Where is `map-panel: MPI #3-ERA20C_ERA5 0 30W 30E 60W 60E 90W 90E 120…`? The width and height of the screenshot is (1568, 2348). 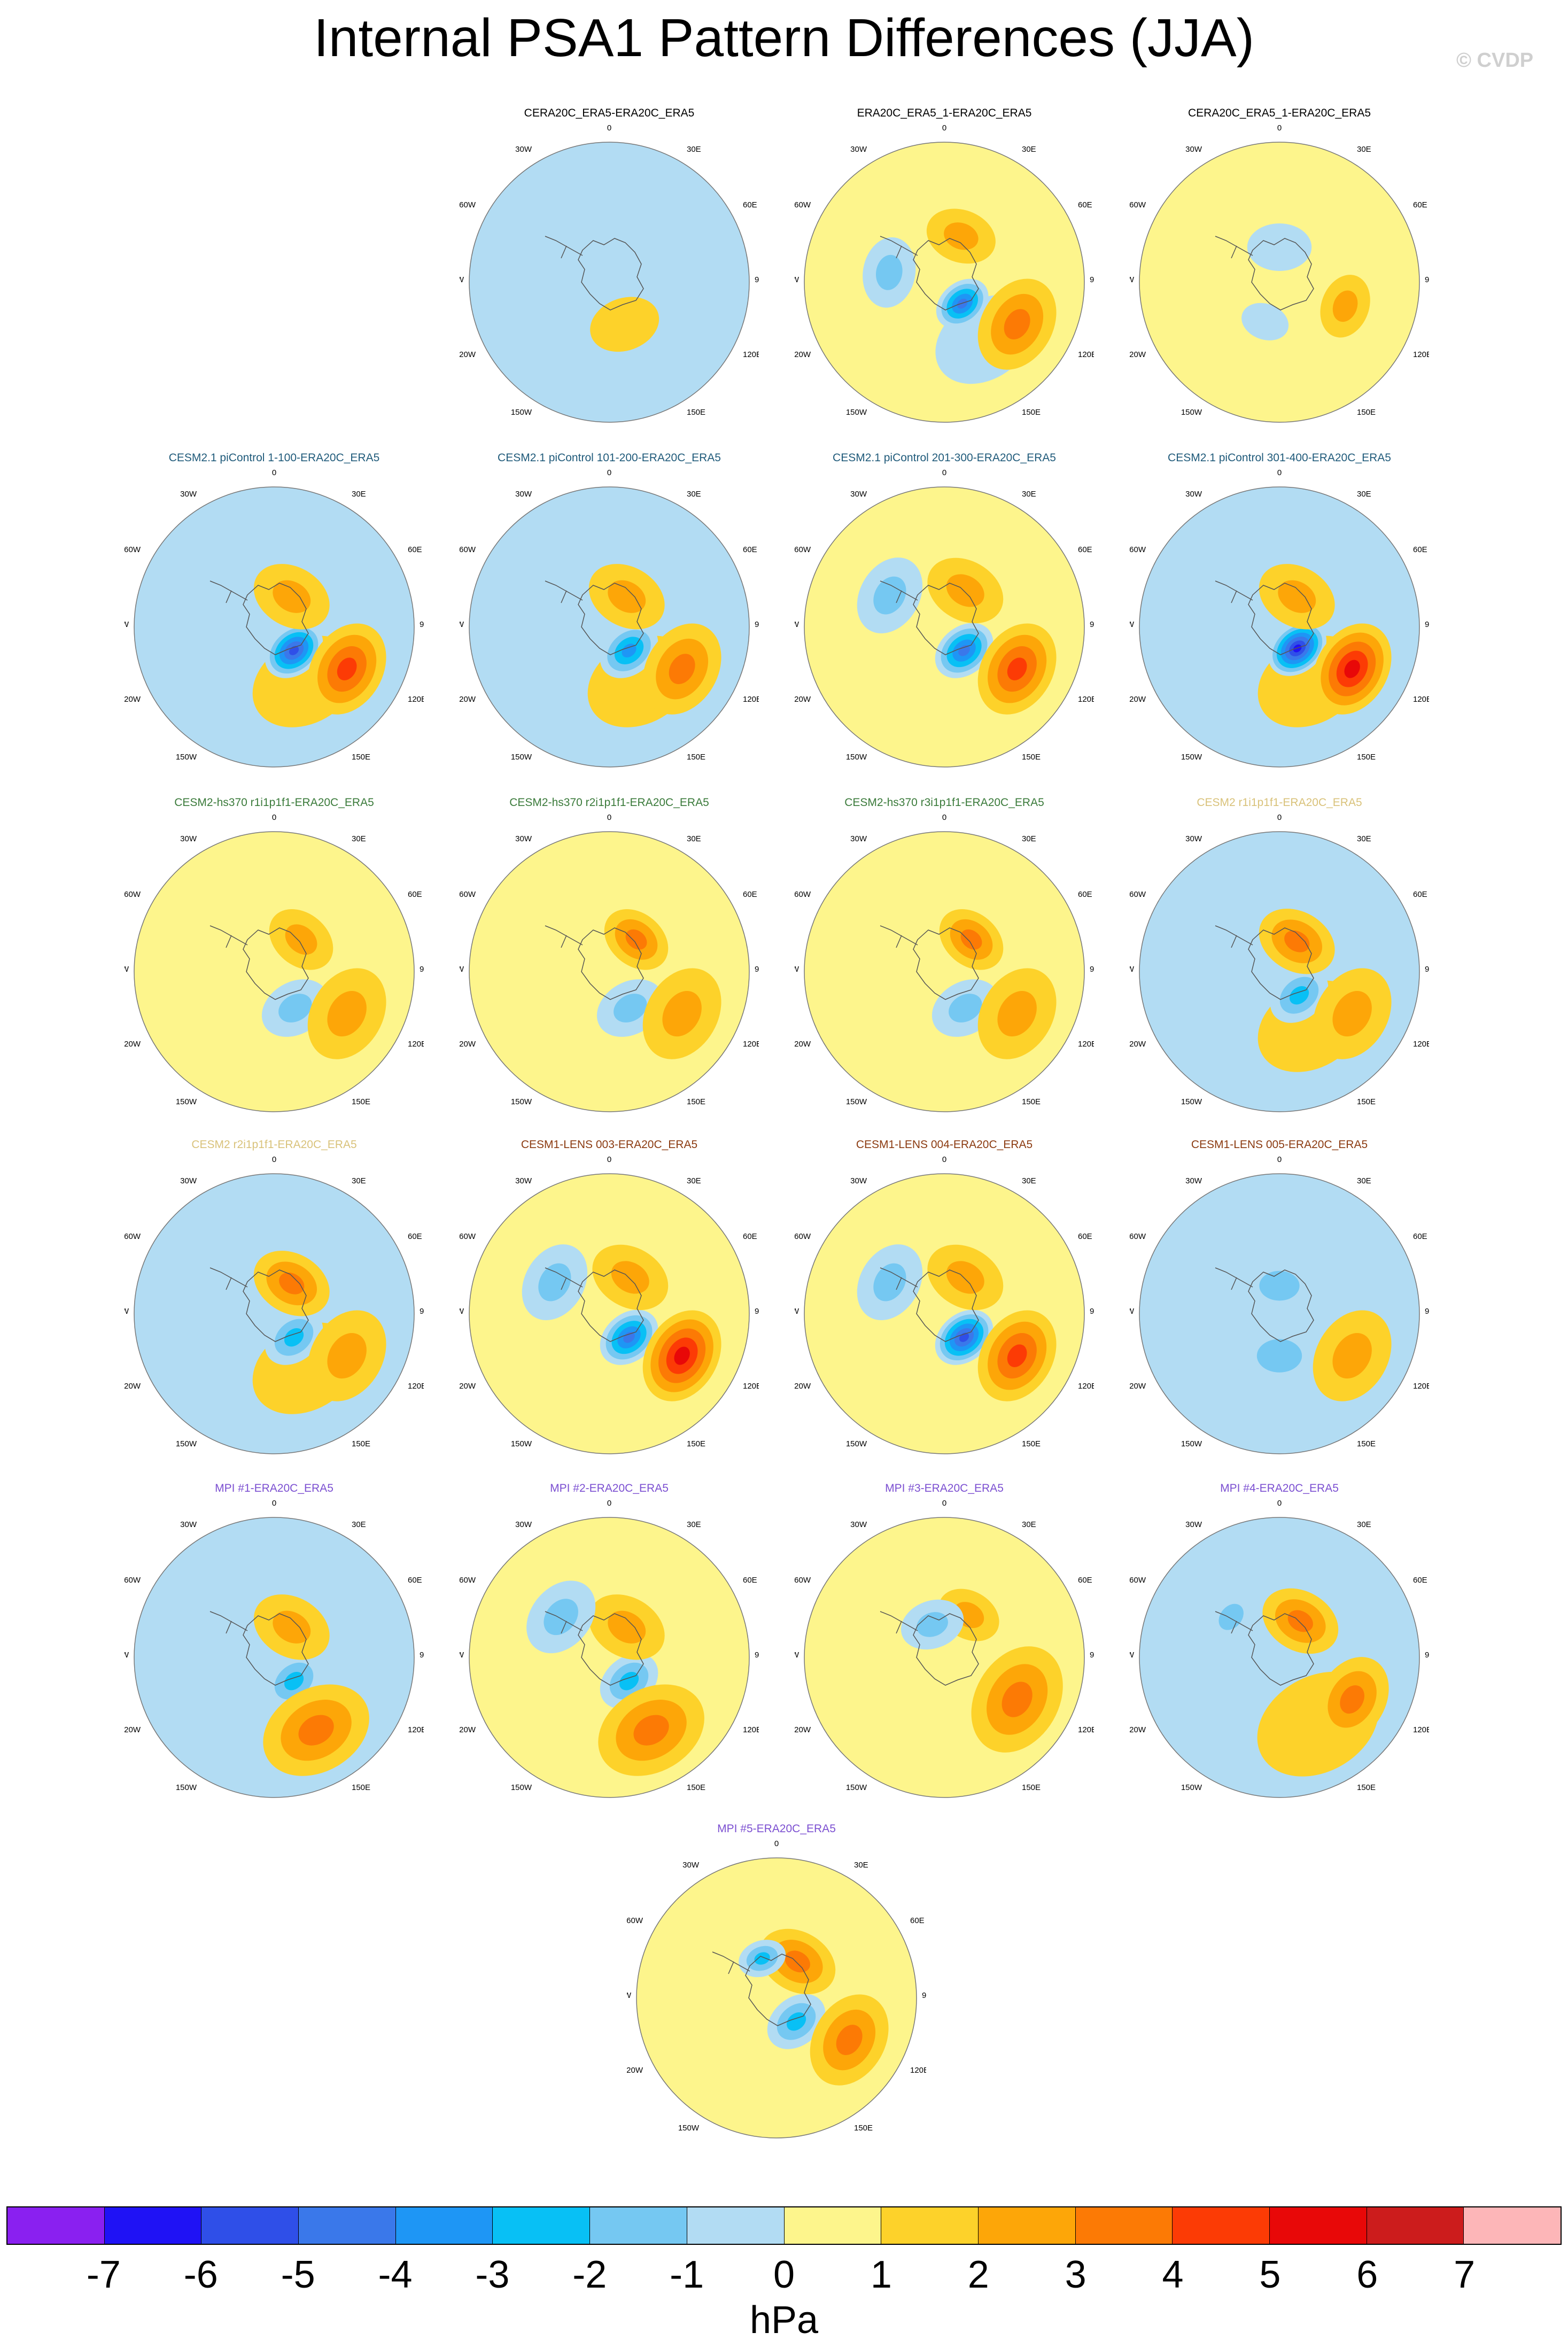
map-panel: MPI #3-ERA20C_ERA5 0 30W 30E 60W 60E 90W 90E 120… is located at coordinates (945, 1644).